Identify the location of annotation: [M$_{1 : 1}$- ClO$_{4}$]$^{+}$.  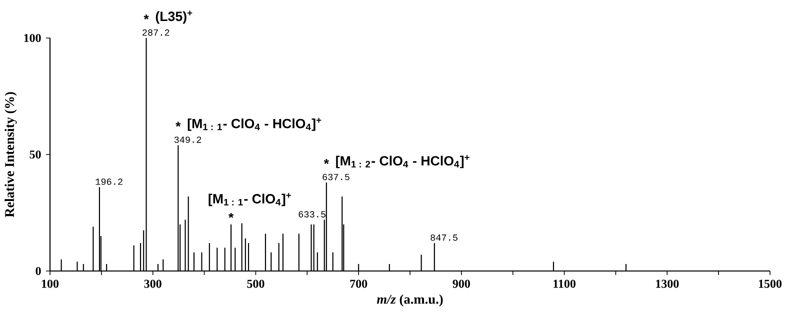
(249, 199).